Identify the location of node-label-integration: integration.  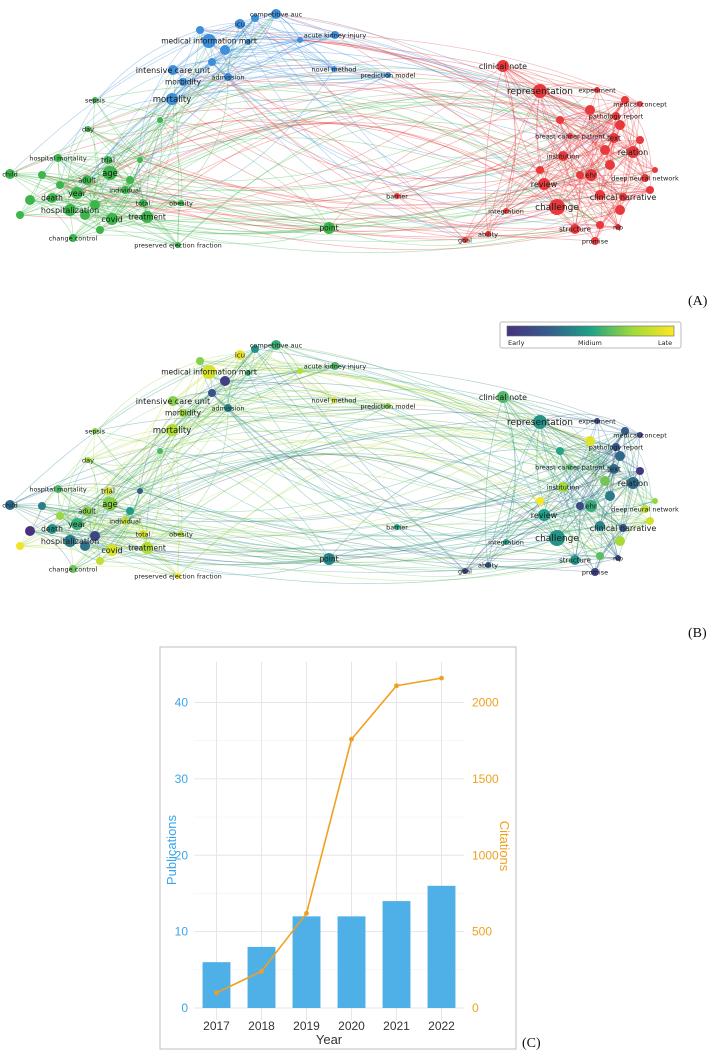
(506, 211).